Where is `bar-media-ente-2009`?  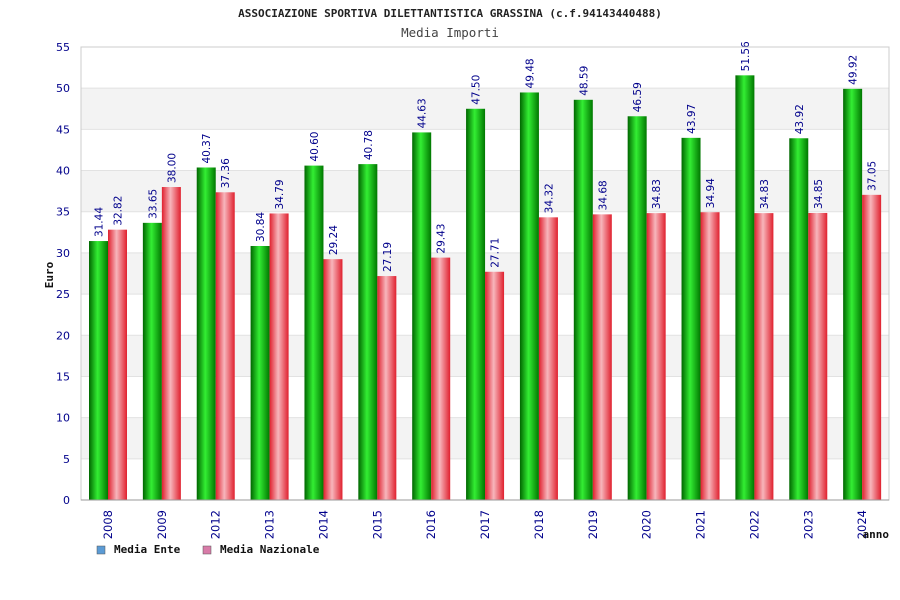 bar-media-ente-2009 is located at coordinates (152, 361).